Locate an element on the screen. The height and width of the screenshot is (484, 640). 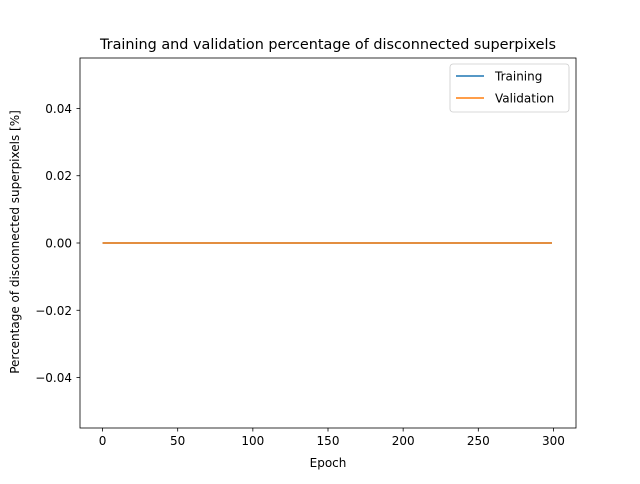
x-tick-label: 250 is located at coordinates (478, 441).